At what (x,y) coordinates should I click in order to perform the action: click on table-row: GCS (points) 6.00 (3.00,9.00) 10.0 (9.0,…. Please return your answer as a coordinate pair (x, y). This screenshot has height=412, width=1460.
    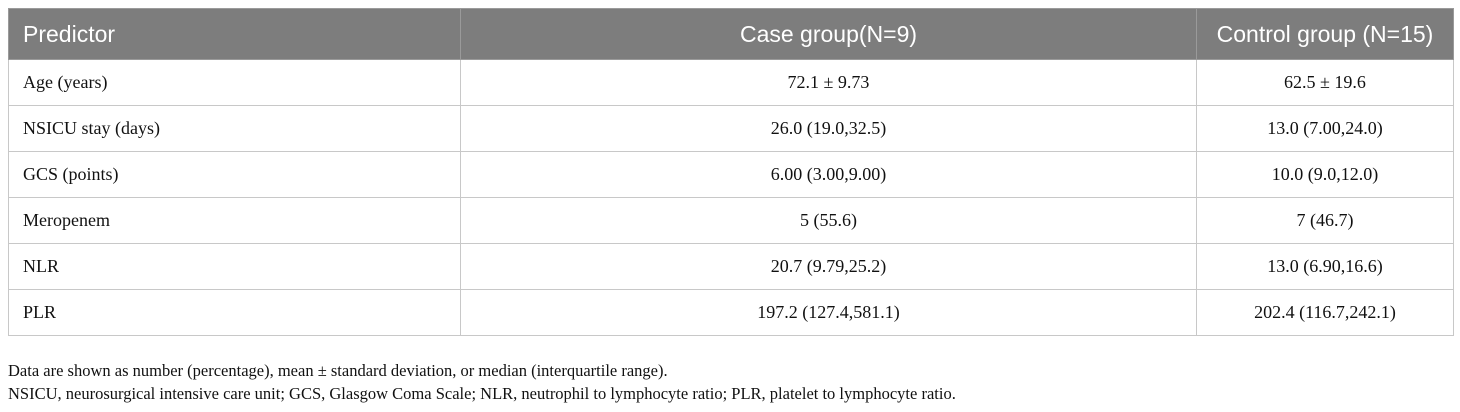
    Looking at the image, I should click on (731, 174).